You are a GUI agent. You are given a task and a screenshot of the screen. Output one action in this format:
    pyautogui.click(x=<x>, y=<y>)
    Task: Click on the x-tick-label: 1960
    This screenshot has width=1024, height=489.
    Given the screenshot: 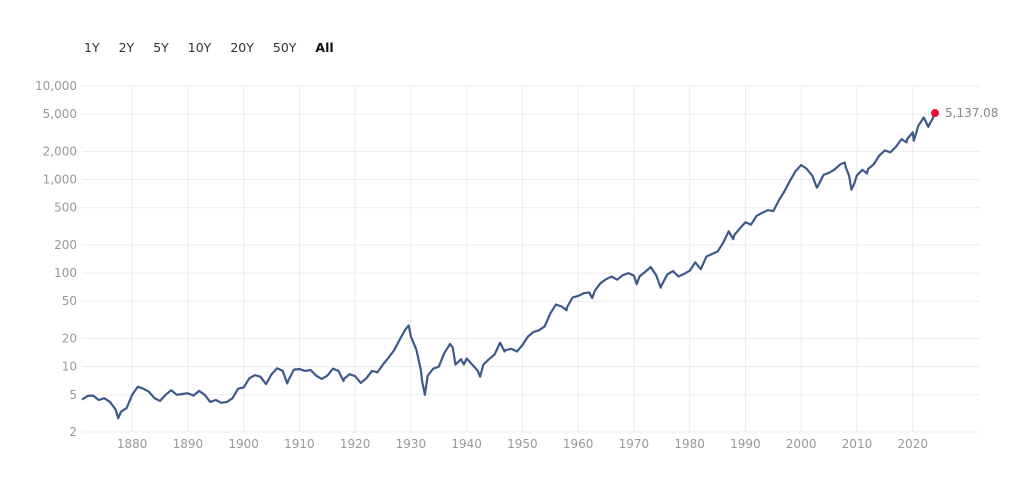 What is the action you would take?
    pyautogui.click(x=578, y=444)
    